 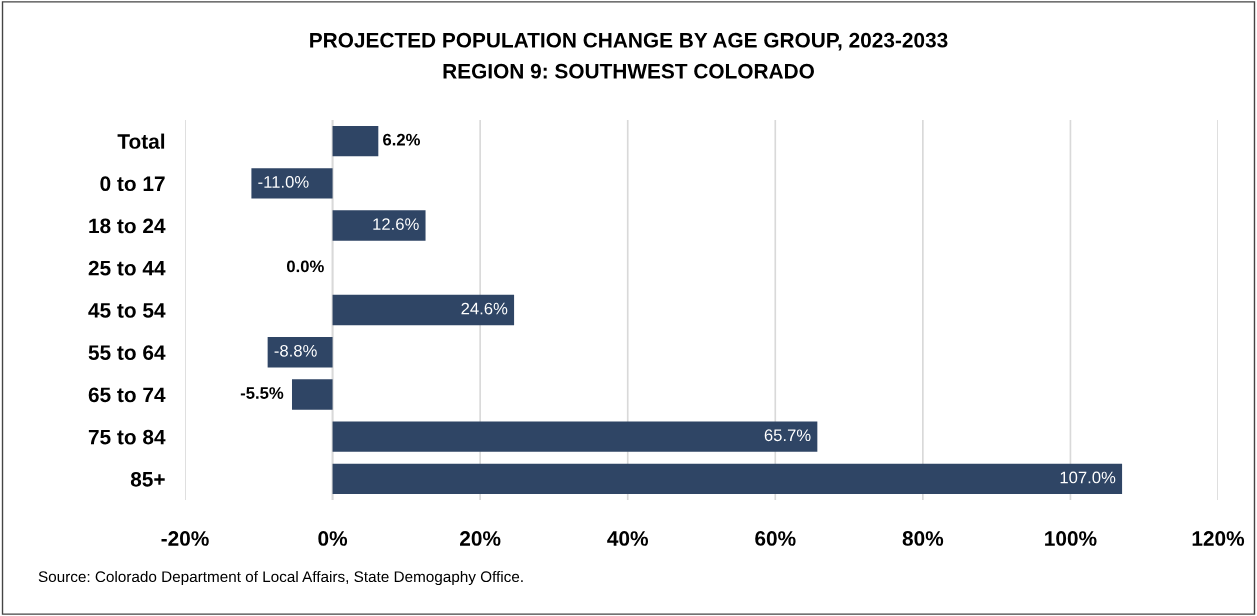 I want to click on x-tick-label: 100%, so click(x=1071, y=538).